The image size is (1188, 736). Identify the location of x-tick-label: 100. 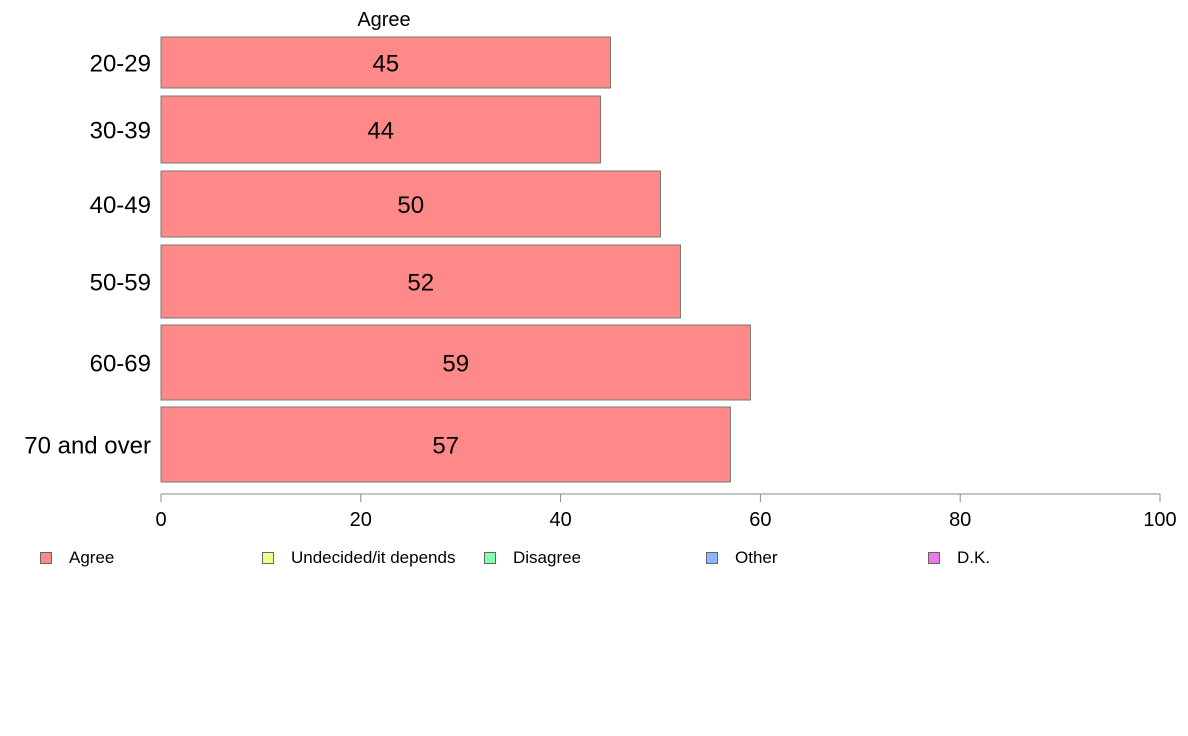
(1159, 520).